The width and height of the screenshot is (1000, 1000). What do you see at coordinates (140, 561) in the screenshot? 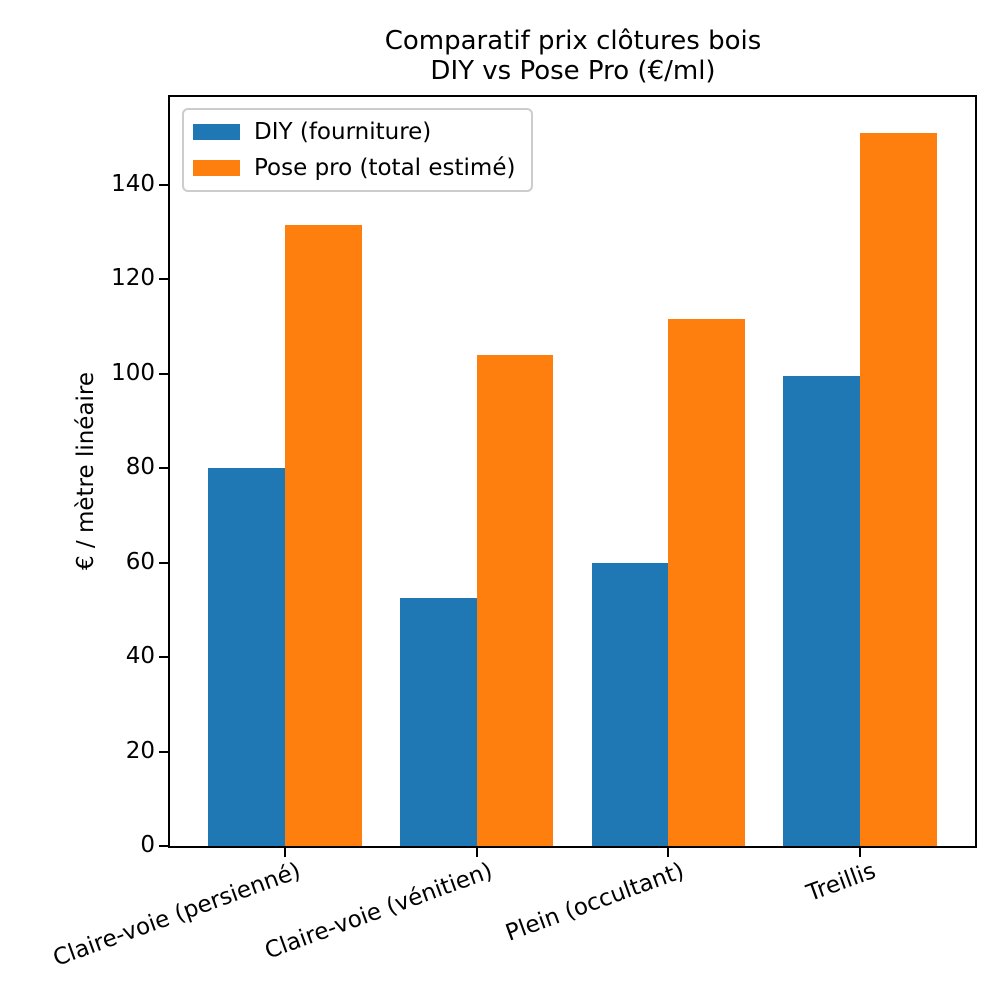
I see `y-tick-label-60: 60` at bounding box center [140, 561].